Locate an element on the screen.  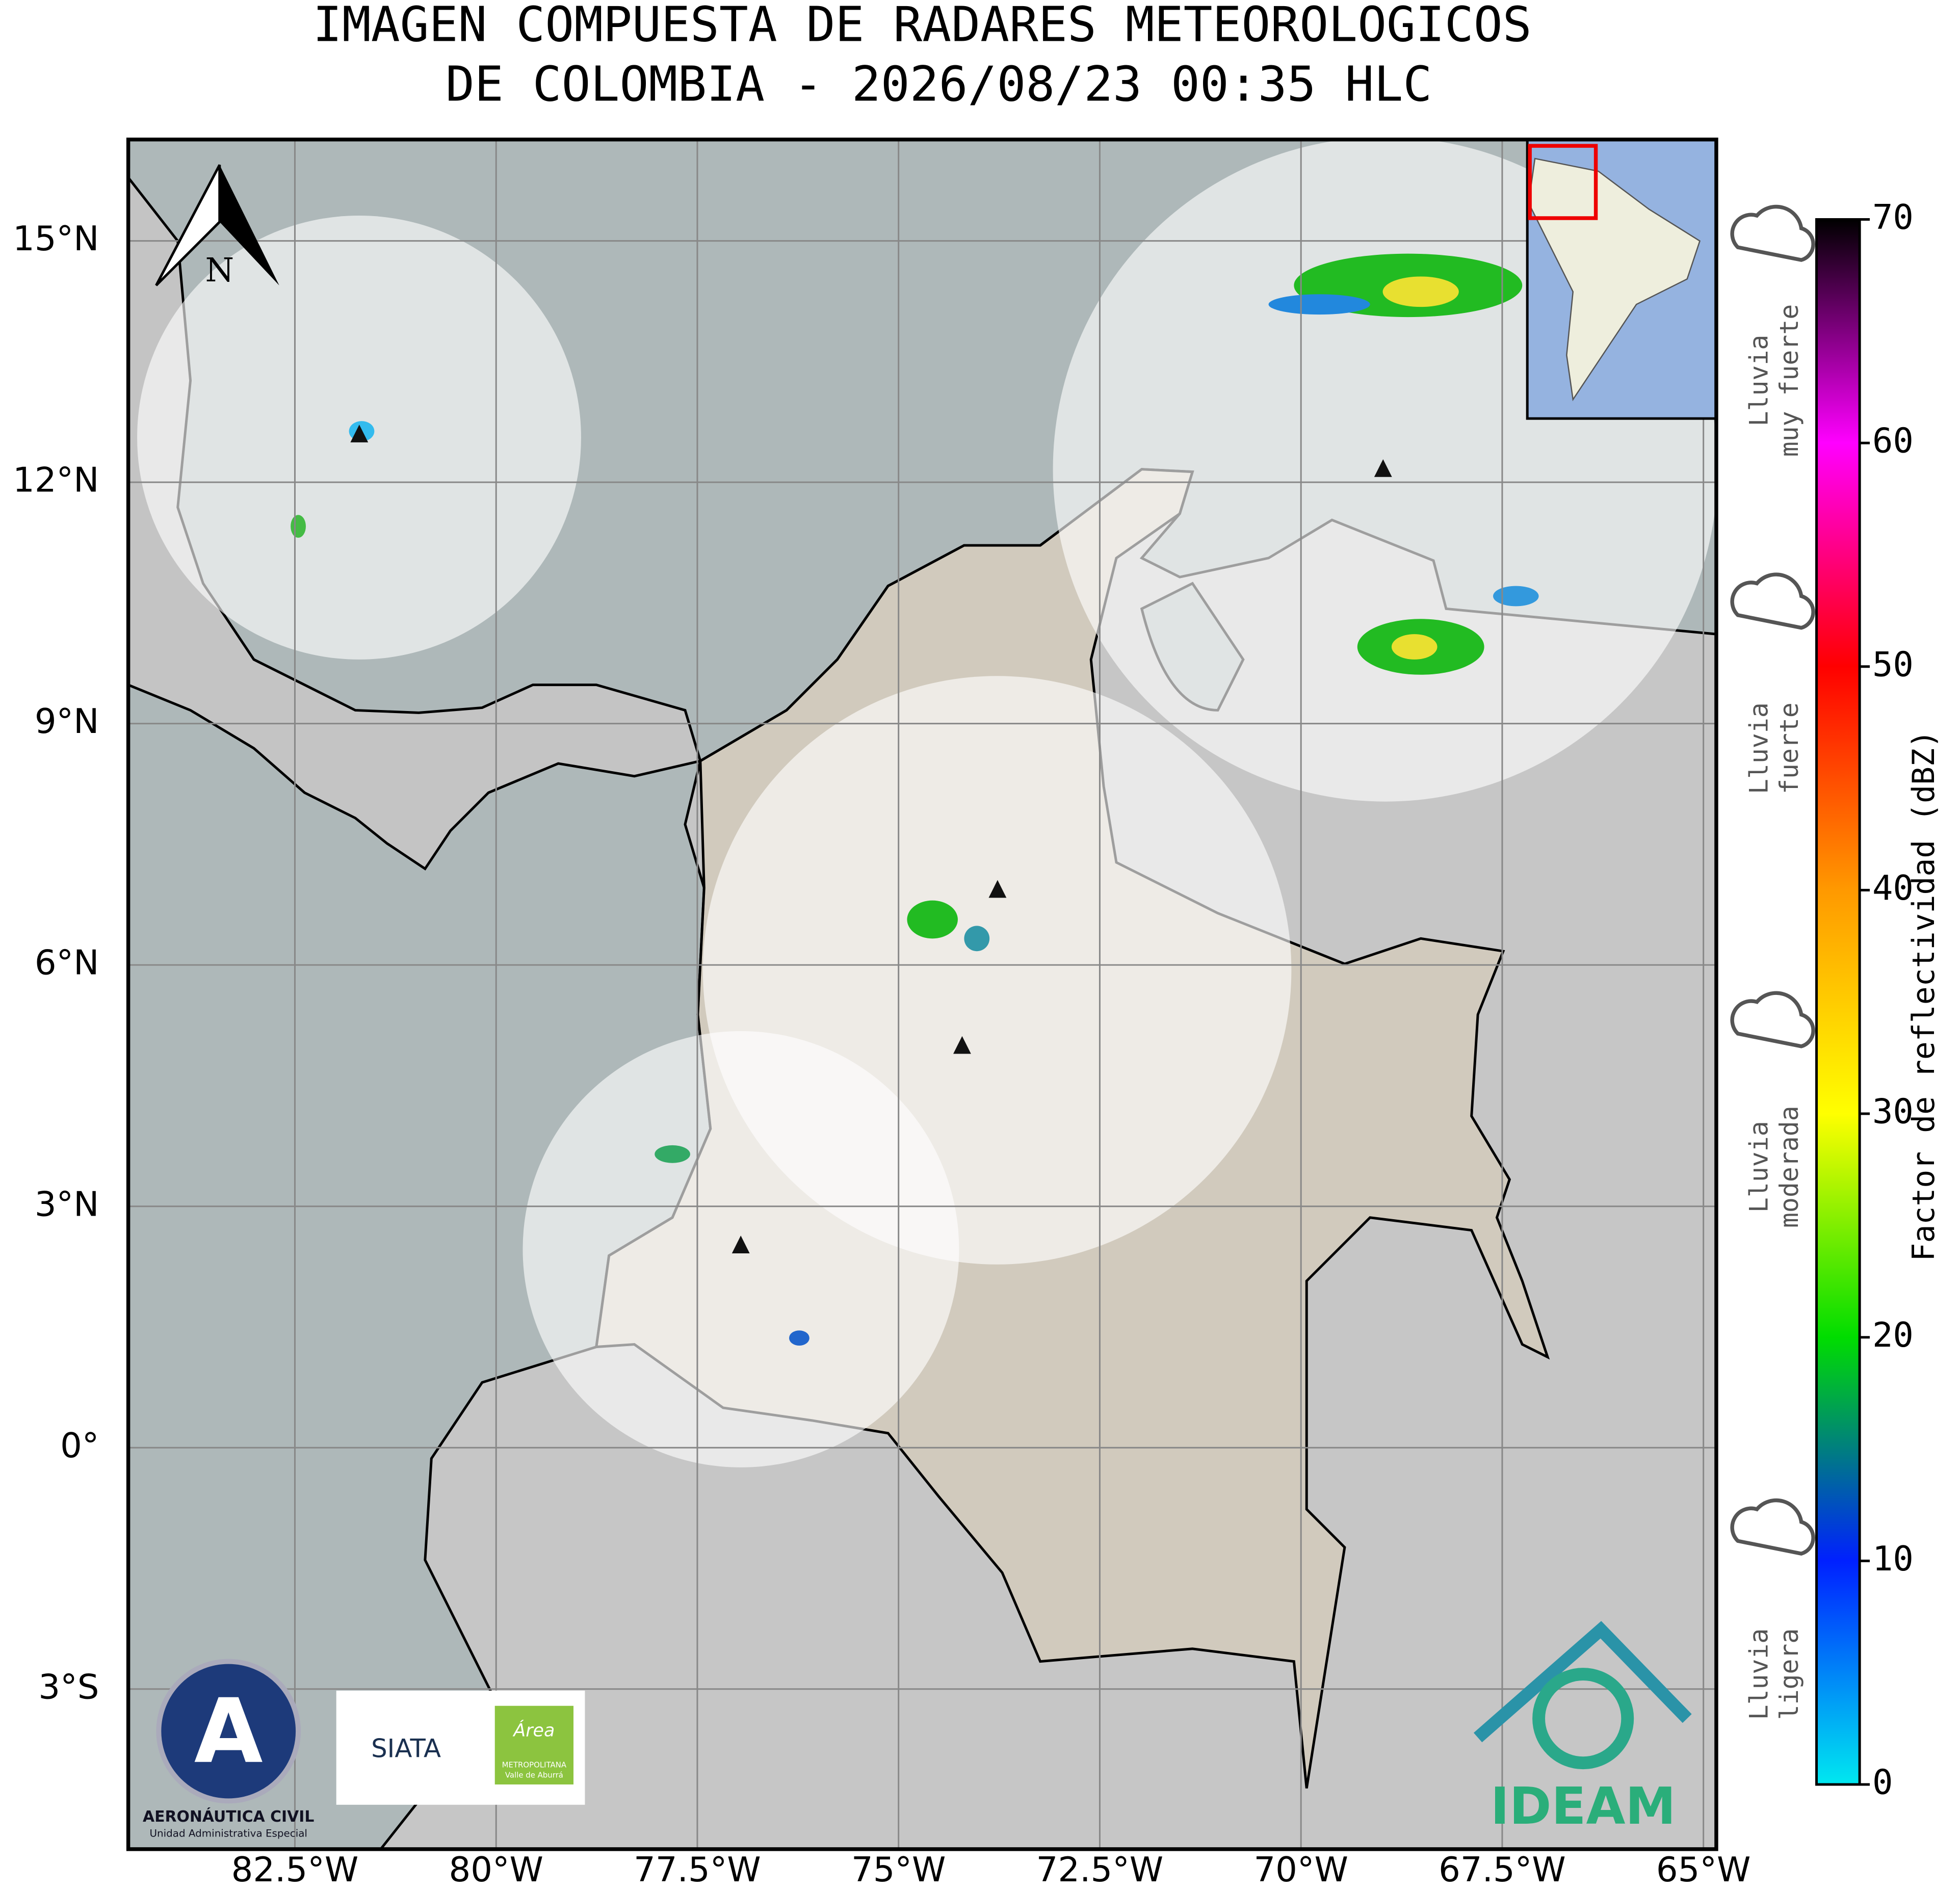
logo-text: SIATA is located at coordinates (406, 1748).